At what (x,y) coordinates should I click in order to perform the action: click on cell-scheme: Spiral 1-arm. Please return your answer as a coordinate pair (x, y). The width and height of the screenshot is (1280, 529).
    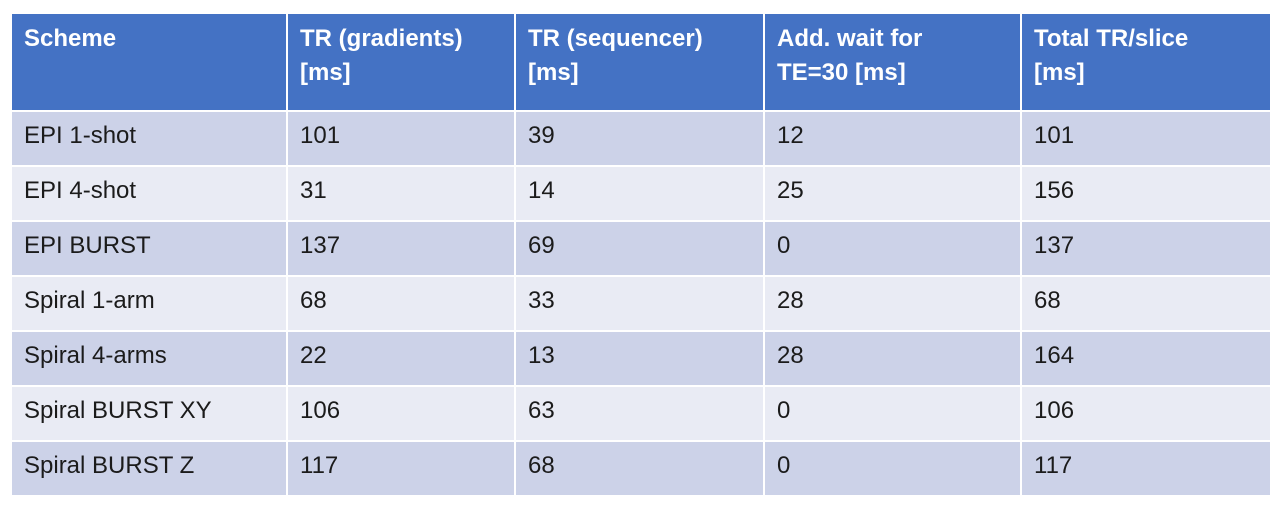
    Looking at the image, I should click on (149, 303).